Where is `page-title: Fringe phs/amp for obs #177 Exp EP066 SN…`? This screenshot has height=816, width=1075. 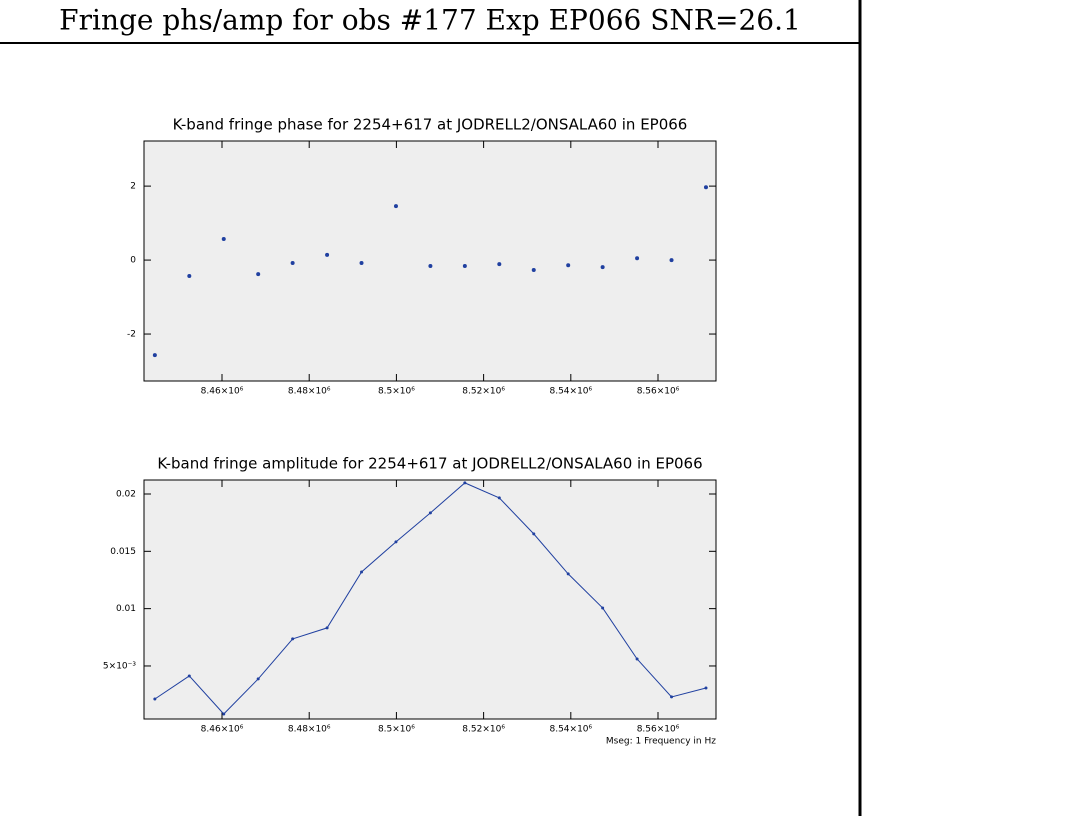
page-title: Fringe phs/amp for obs #177 Exp EP066 SN… is located at coordinates (430, 20).